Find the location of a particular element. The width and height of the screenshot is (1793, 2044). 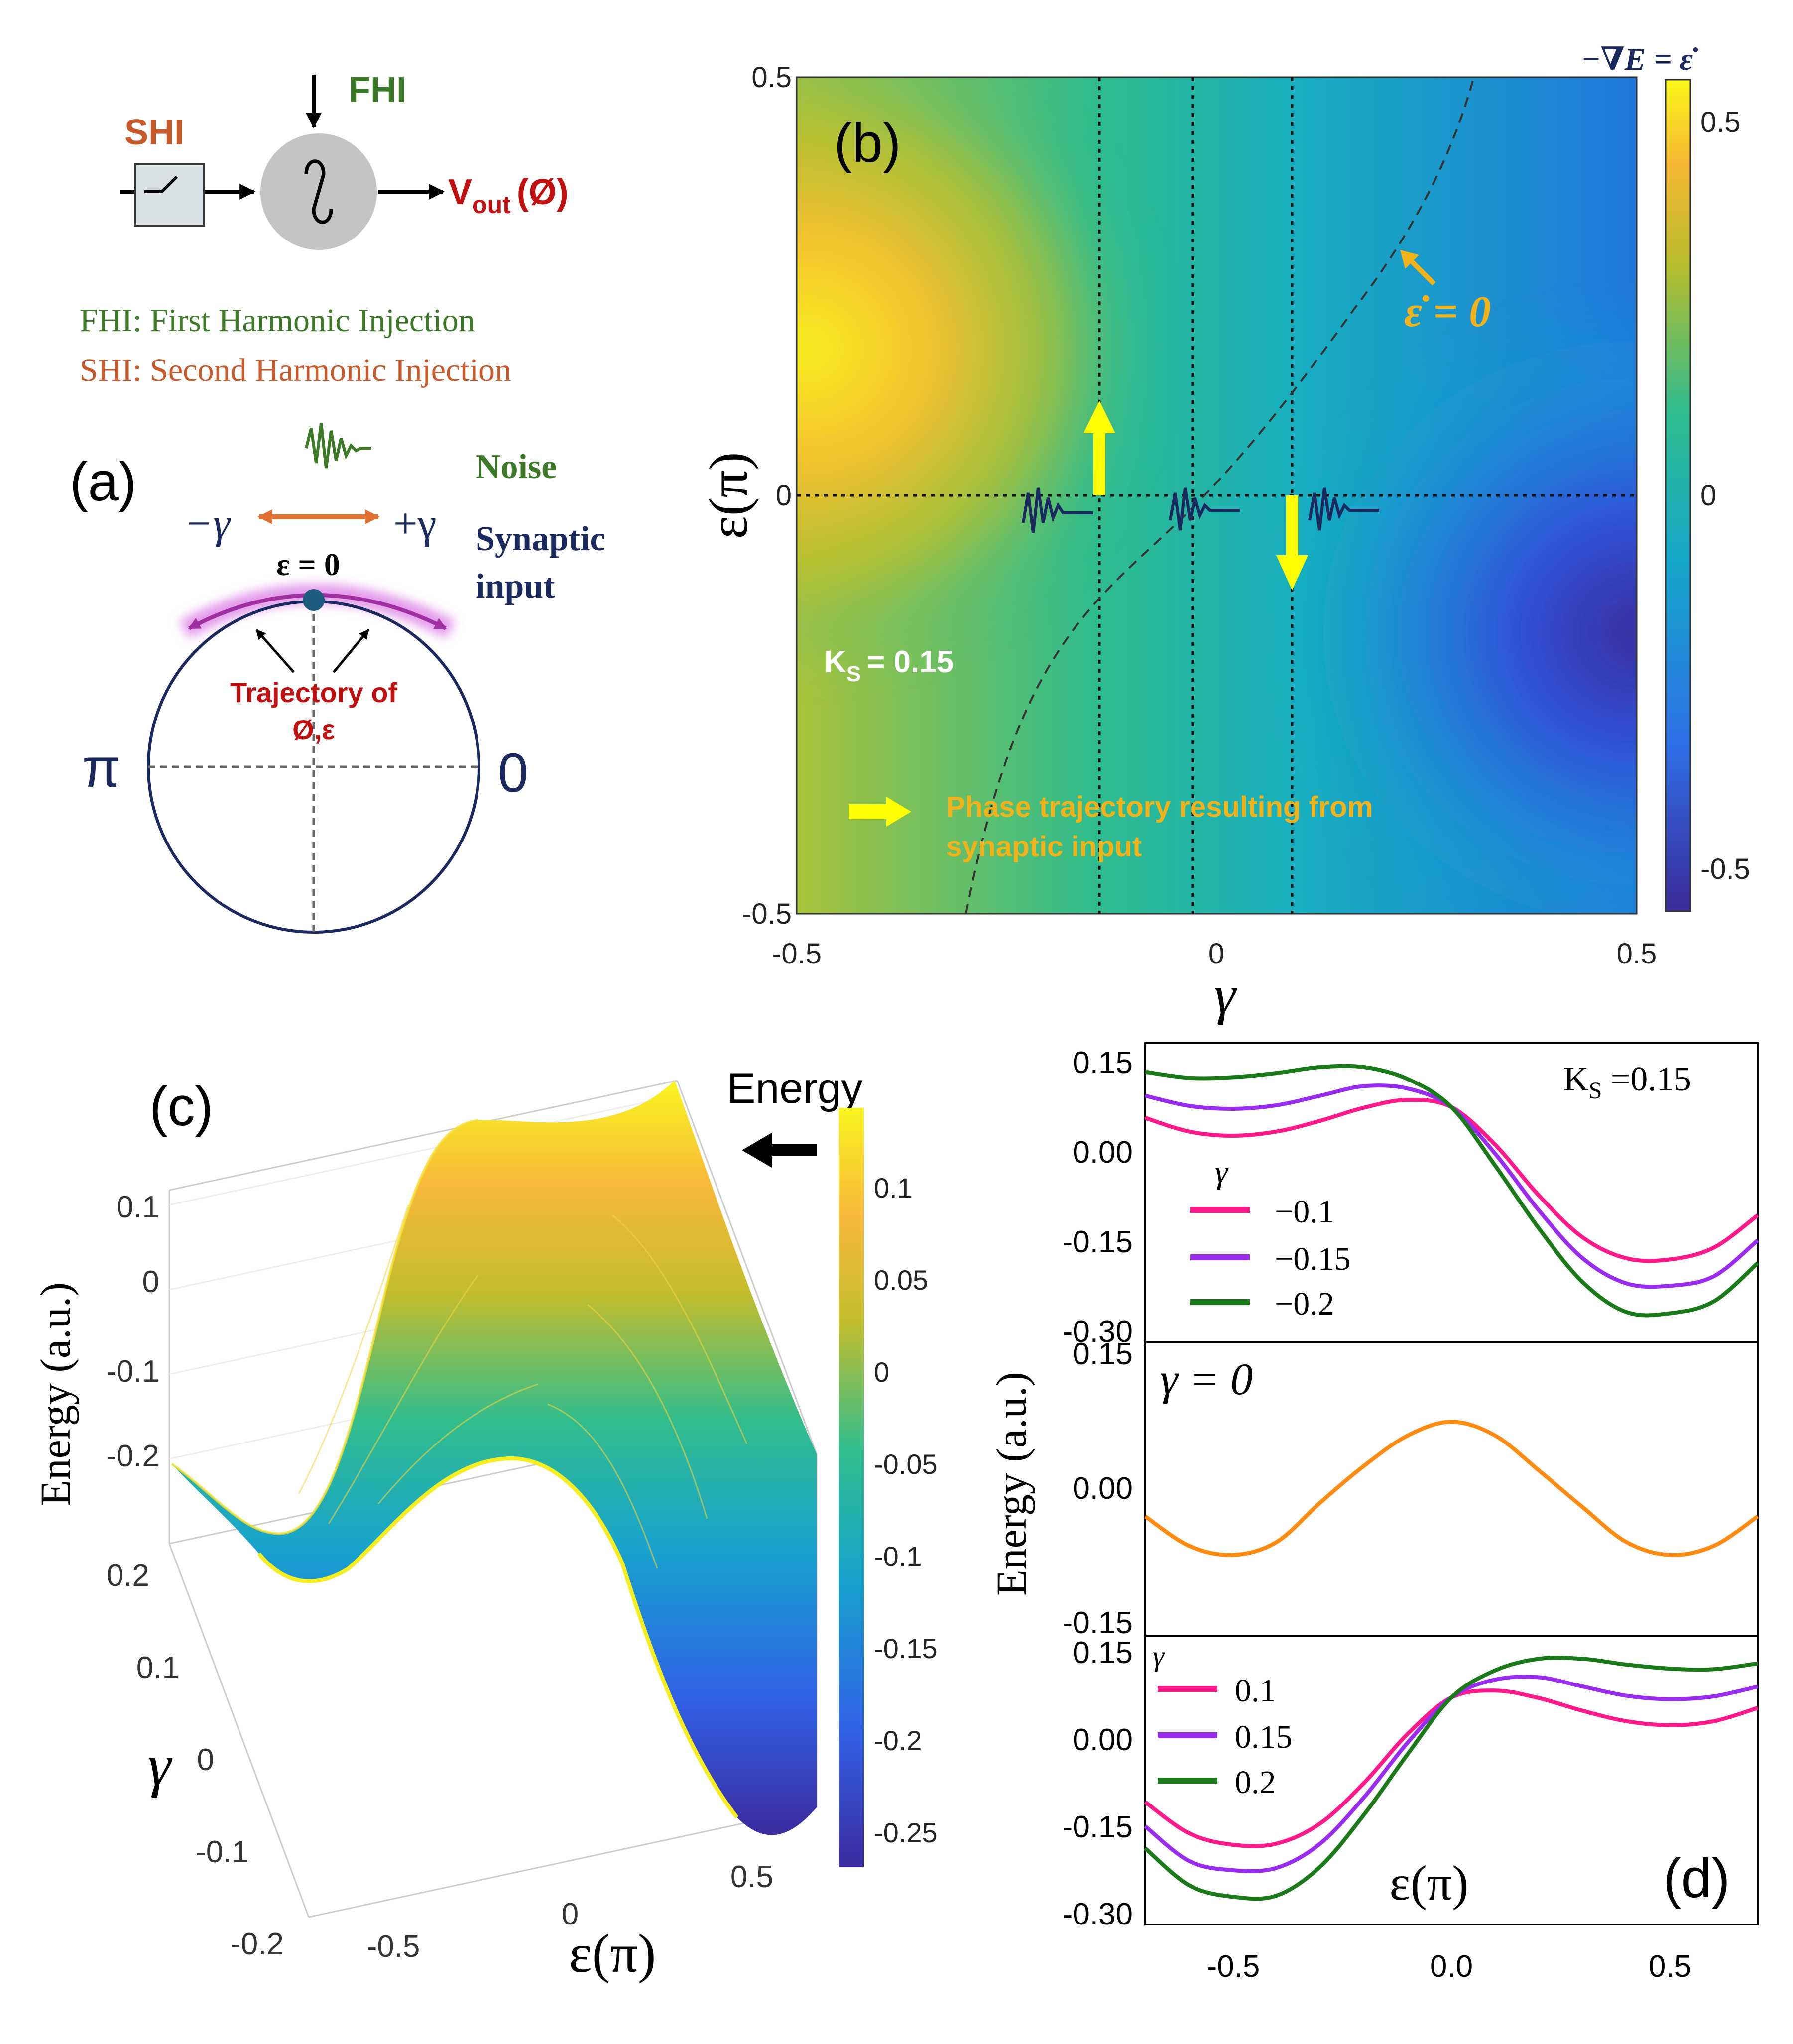

panel-b-label: (b) is located at coordinates (867, 144).